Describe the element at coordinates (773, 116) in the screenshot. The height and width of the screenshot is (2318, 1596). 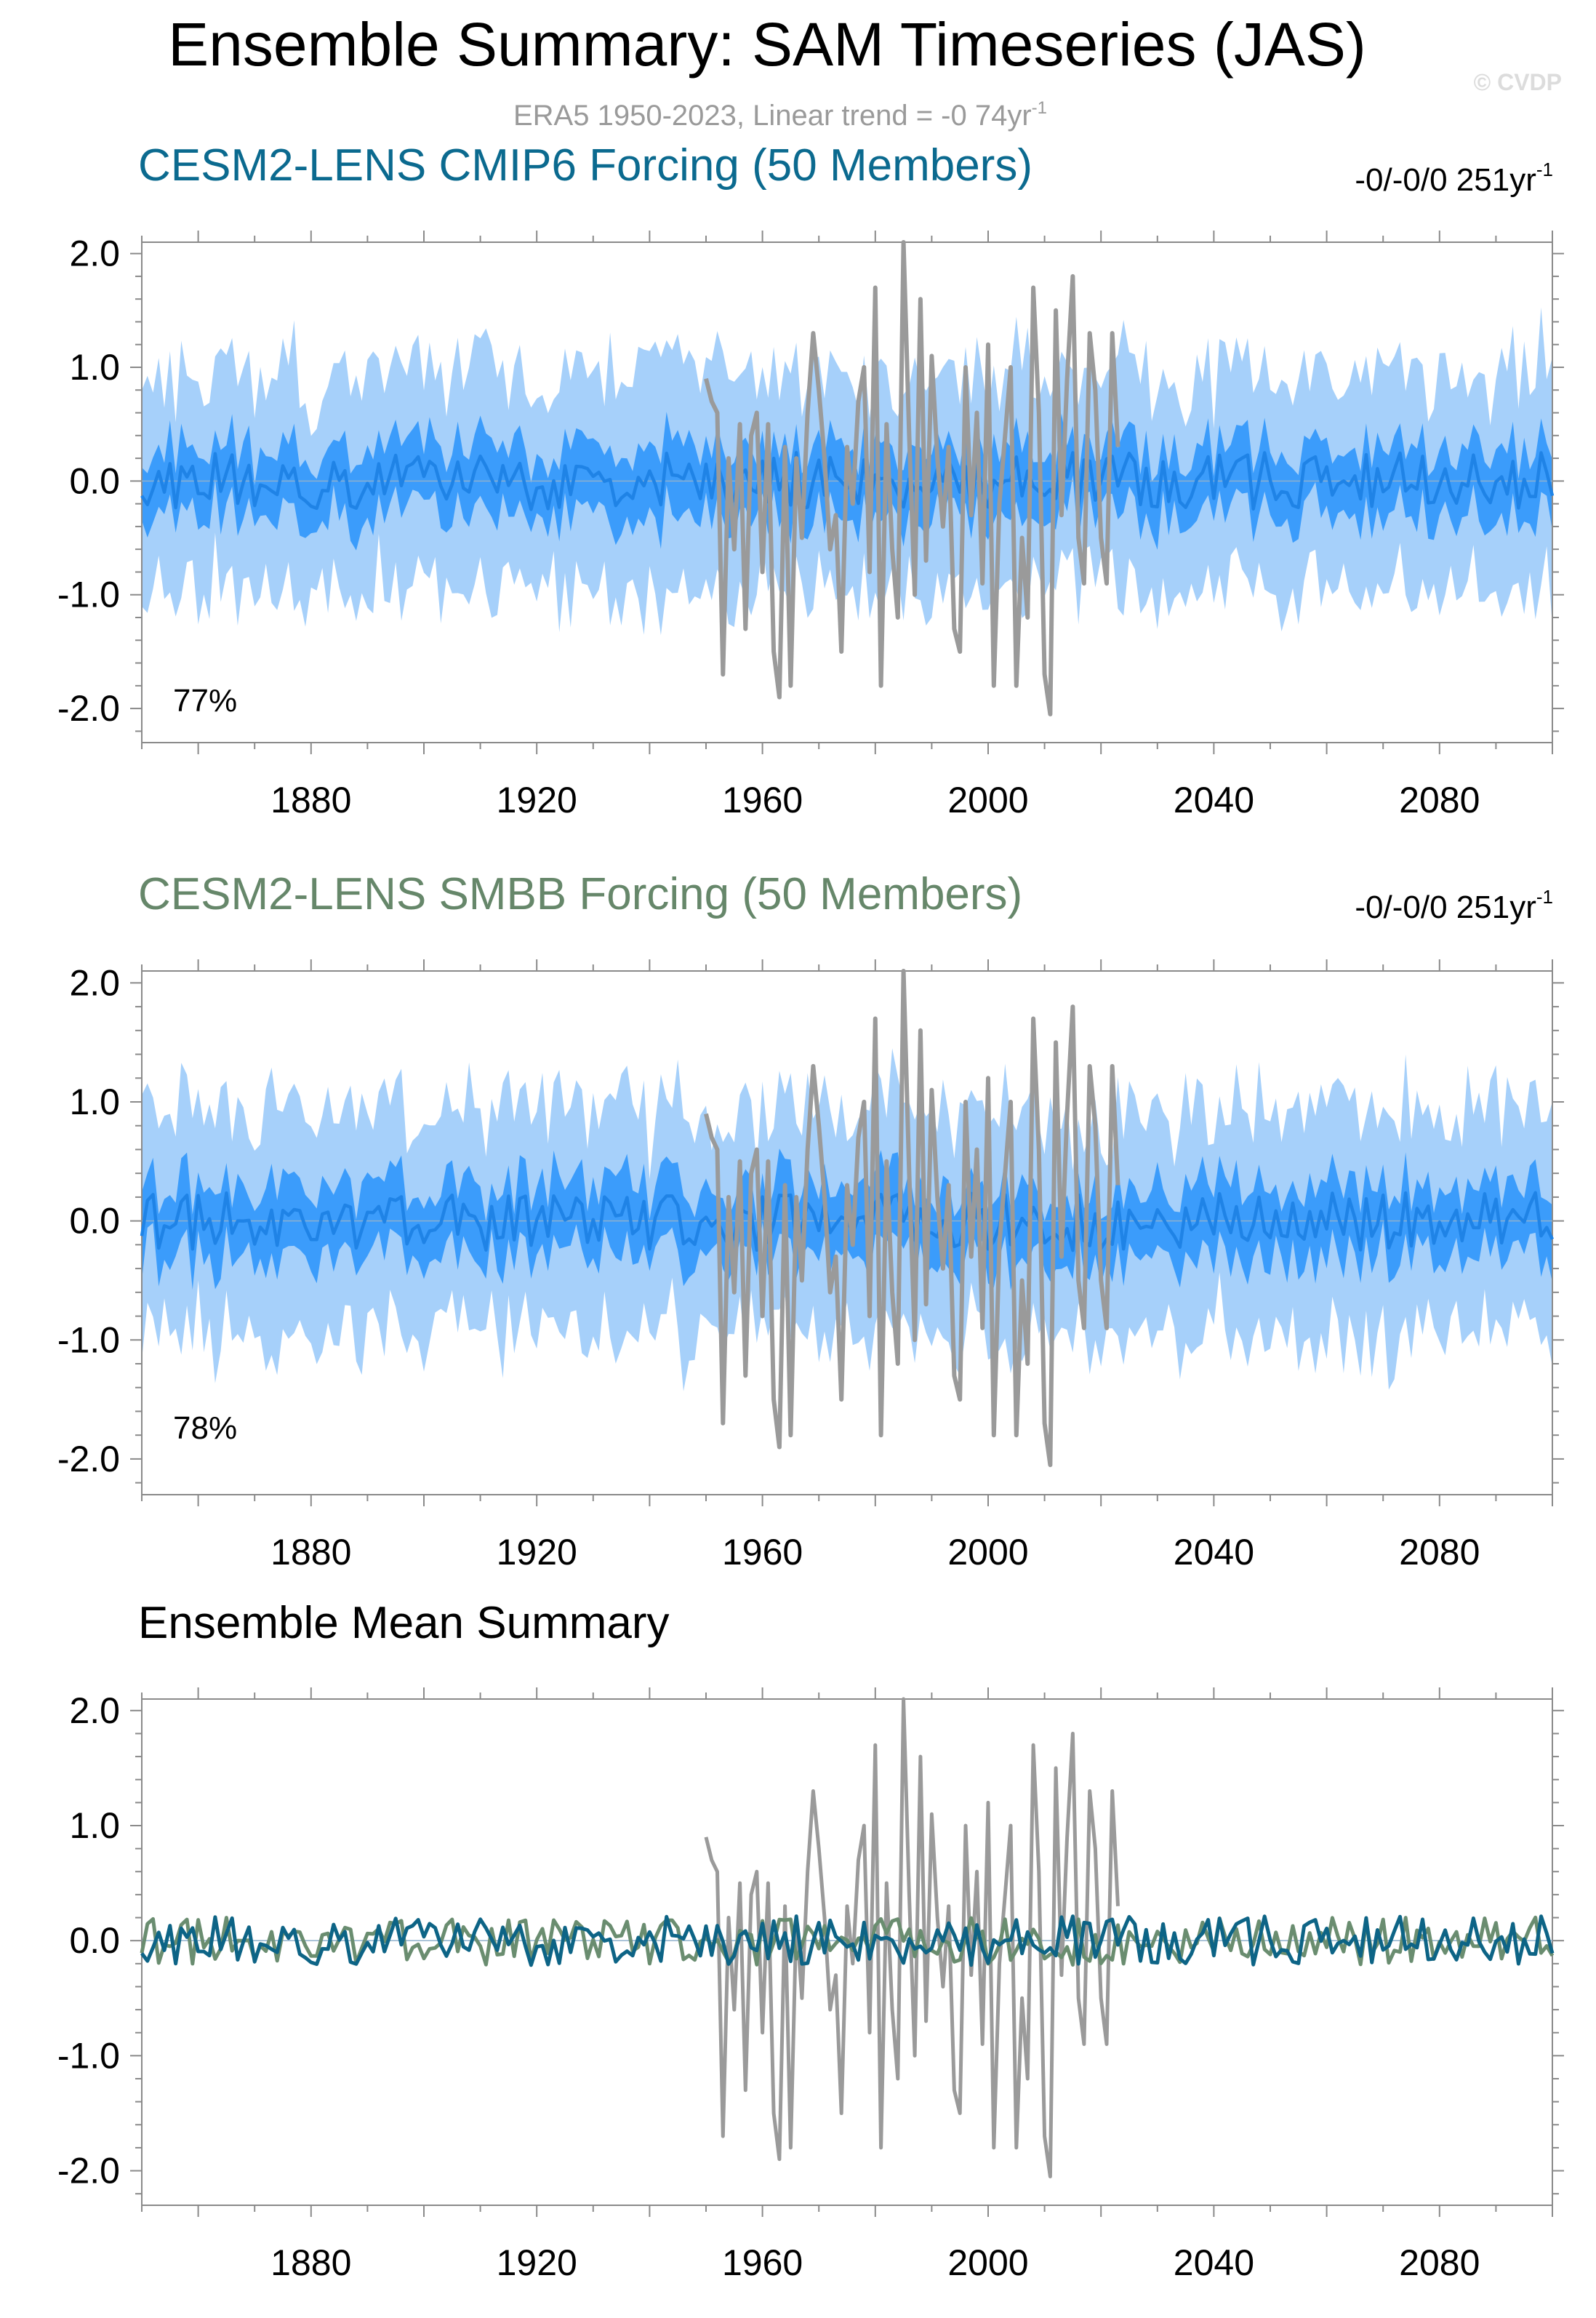
I see `figure-subtitle-text: ERA5 1950-2023, Linear trend = -0 74yr` at that location.